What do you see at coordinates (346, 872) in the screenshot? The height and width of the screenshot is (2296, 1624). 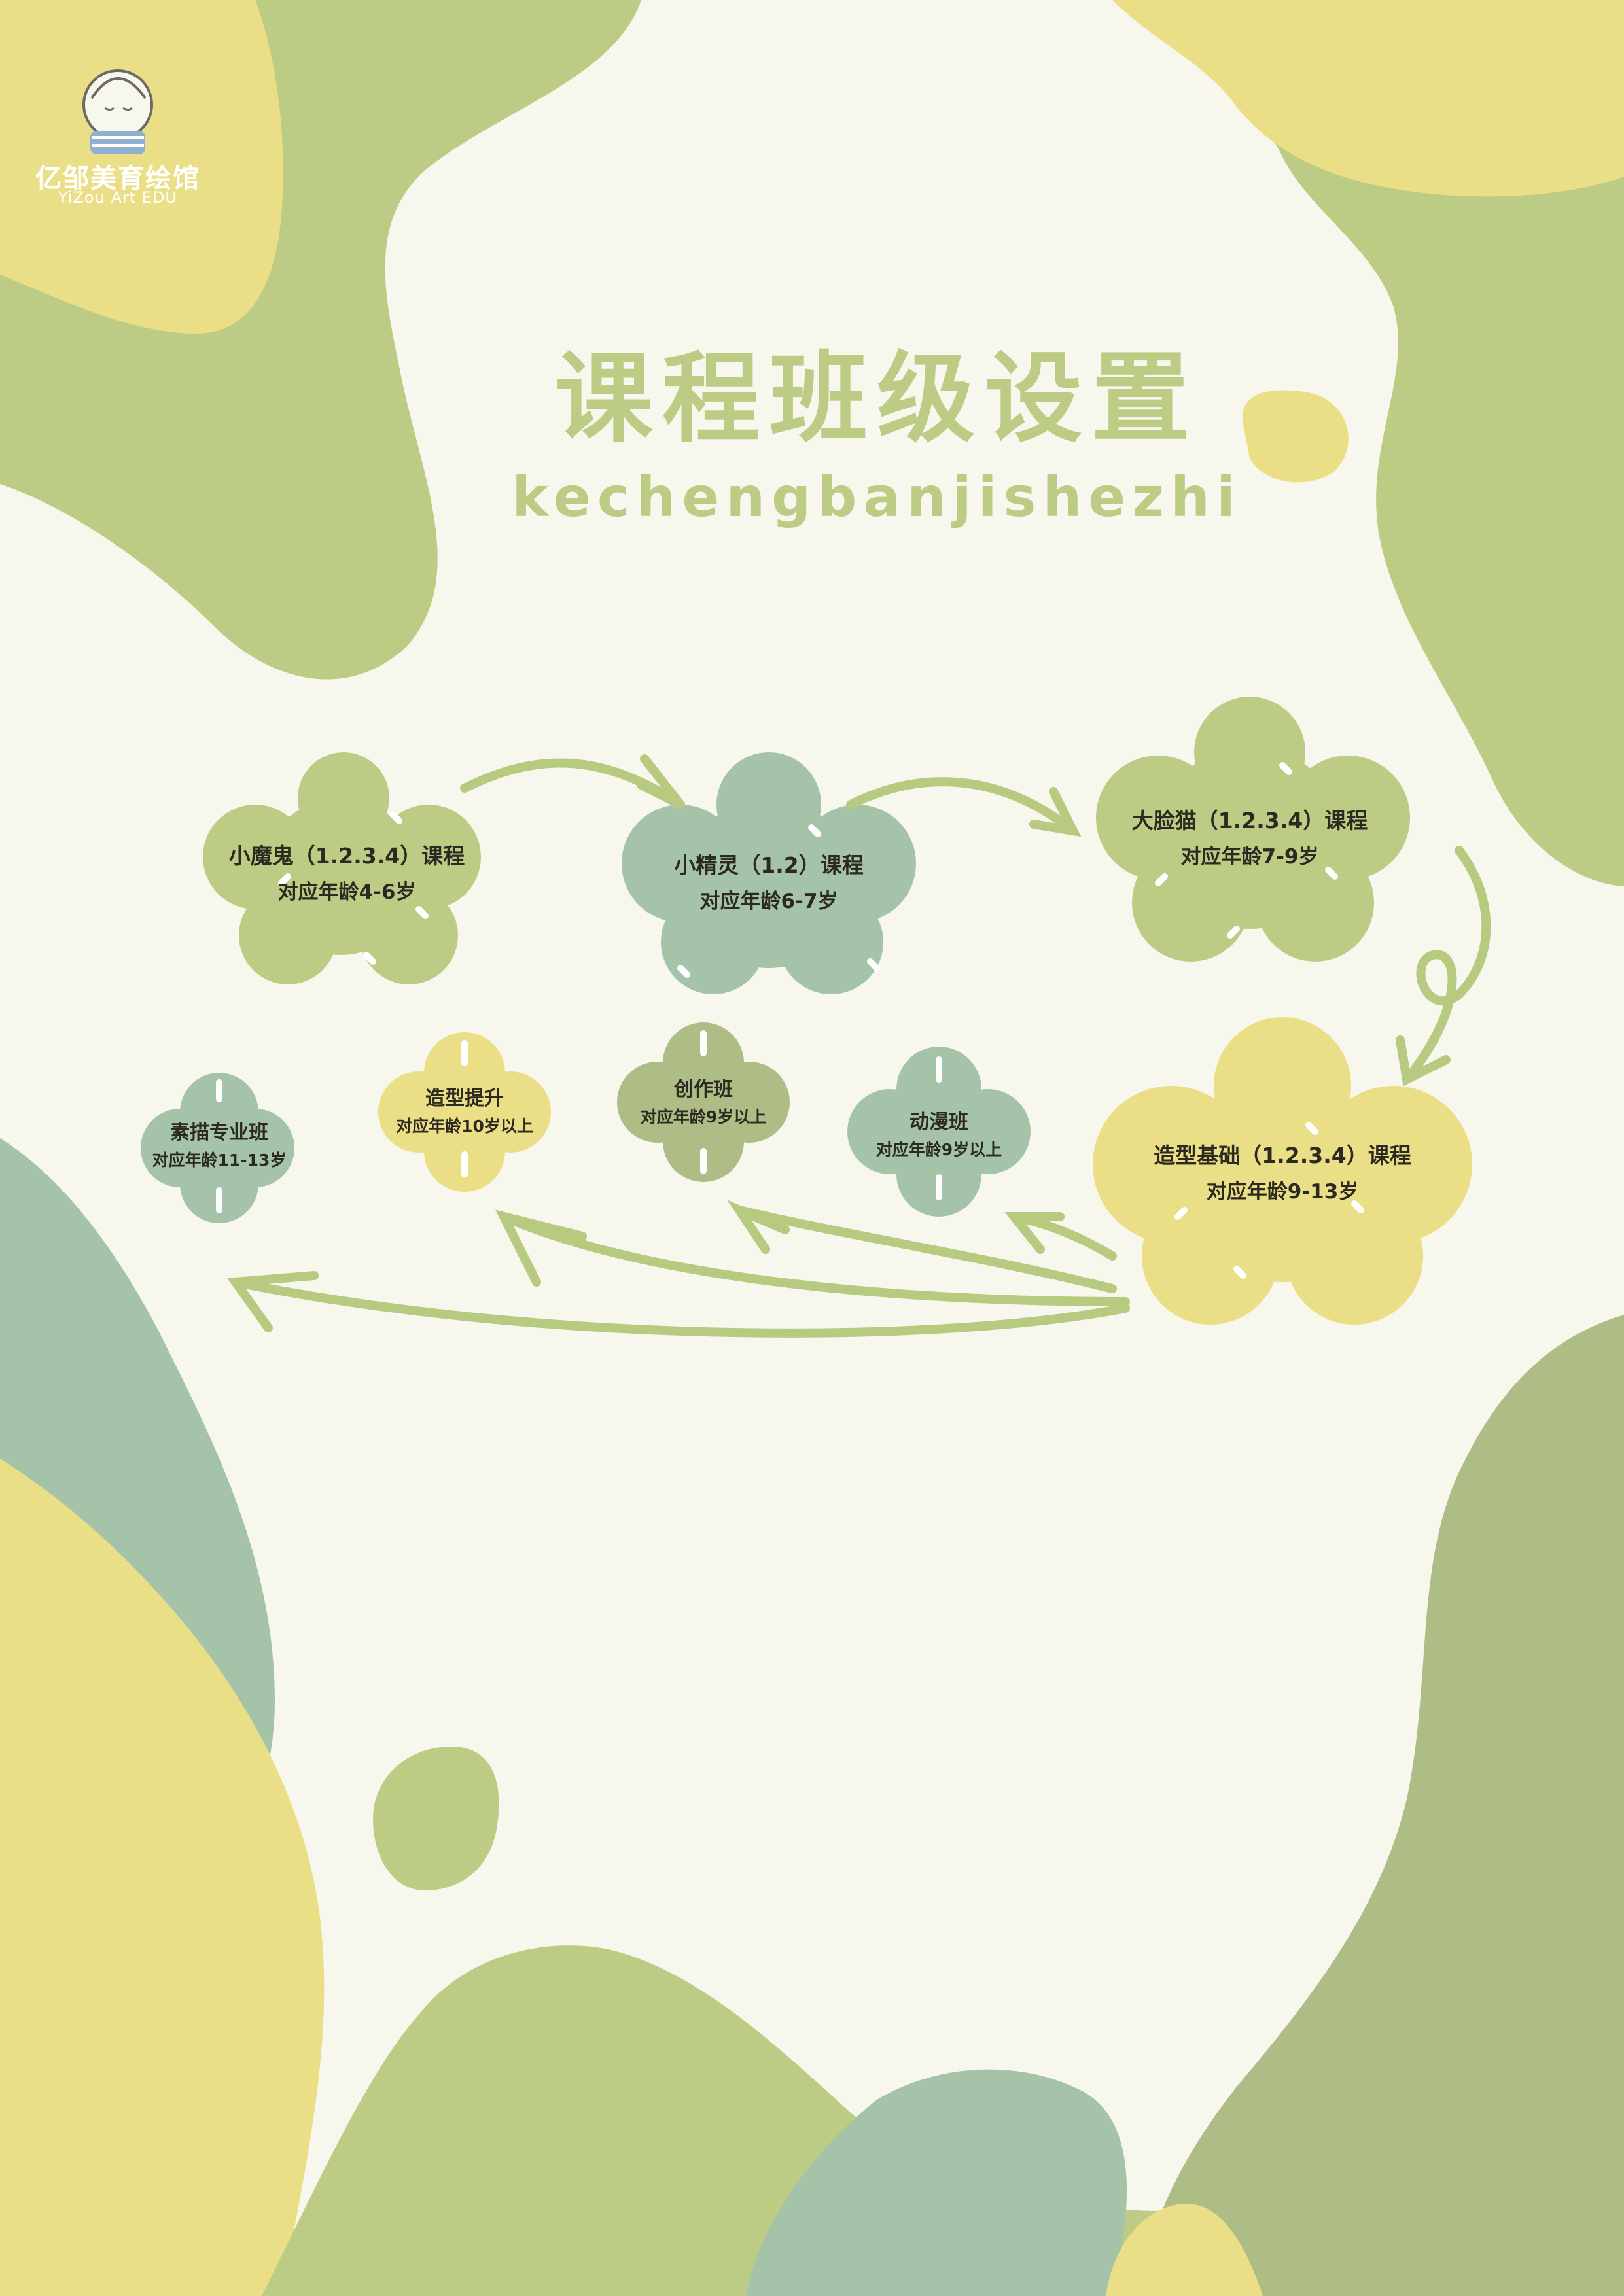 I see `course-1-label: 小魔鬼（1.2.3.4）课程 对应年龄4-6岁` at bounding box center [346, 872].